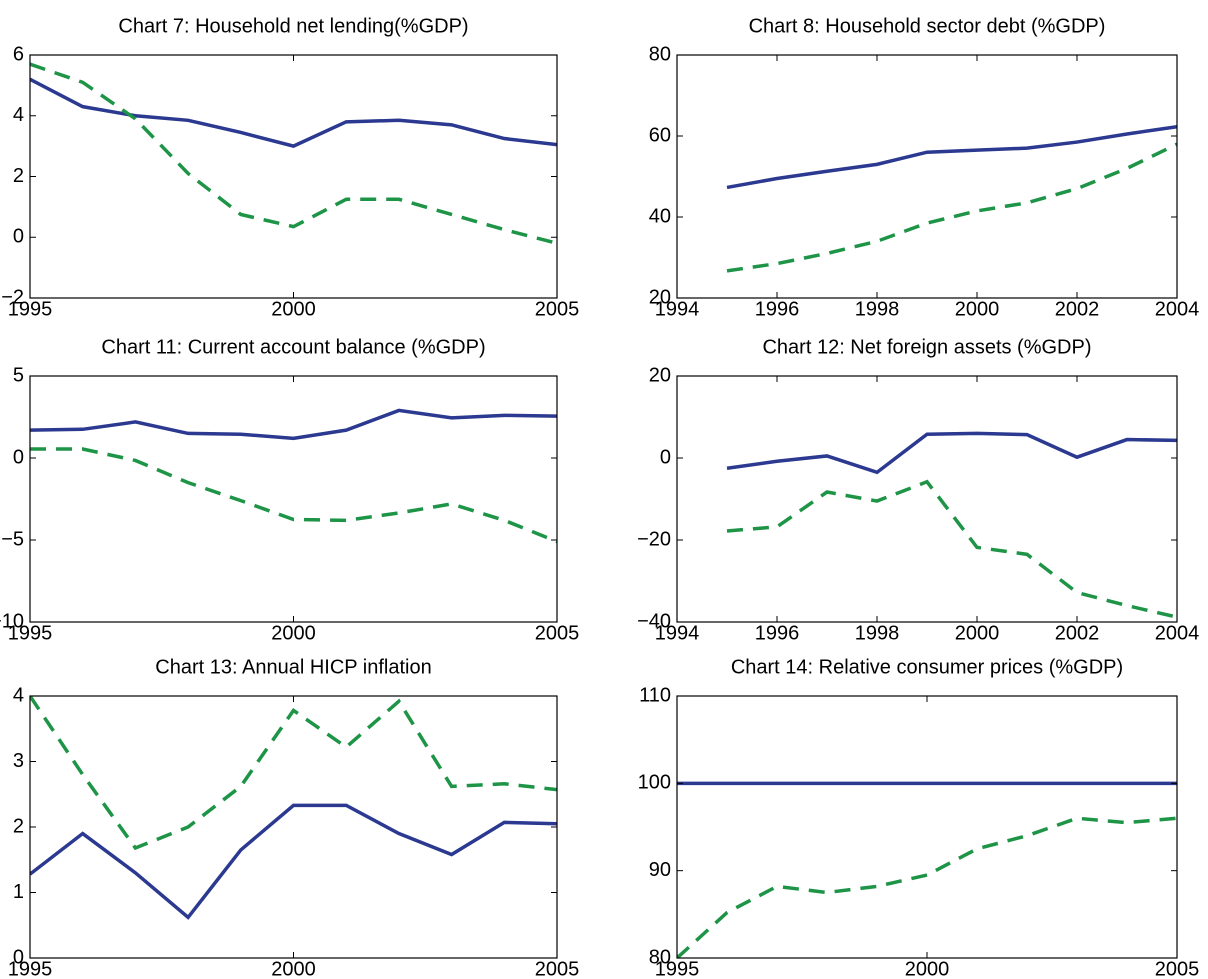 The image size is (1208, 979). I want to click on y-tick-label: 1, so click(18, 892).